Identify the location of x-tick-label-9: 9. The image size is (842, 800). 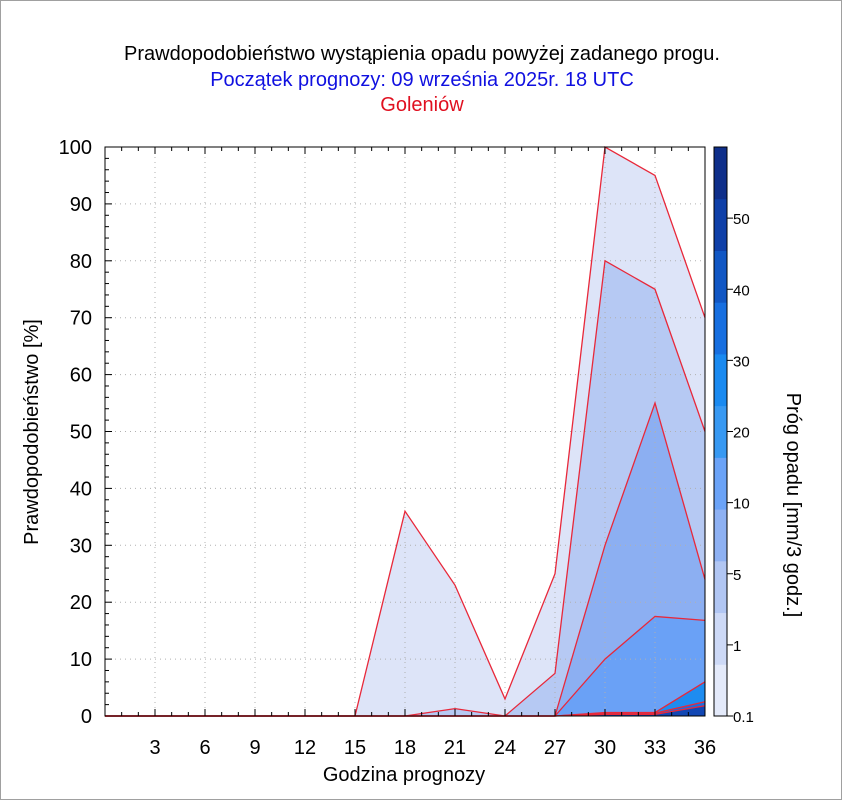
(254, 748).